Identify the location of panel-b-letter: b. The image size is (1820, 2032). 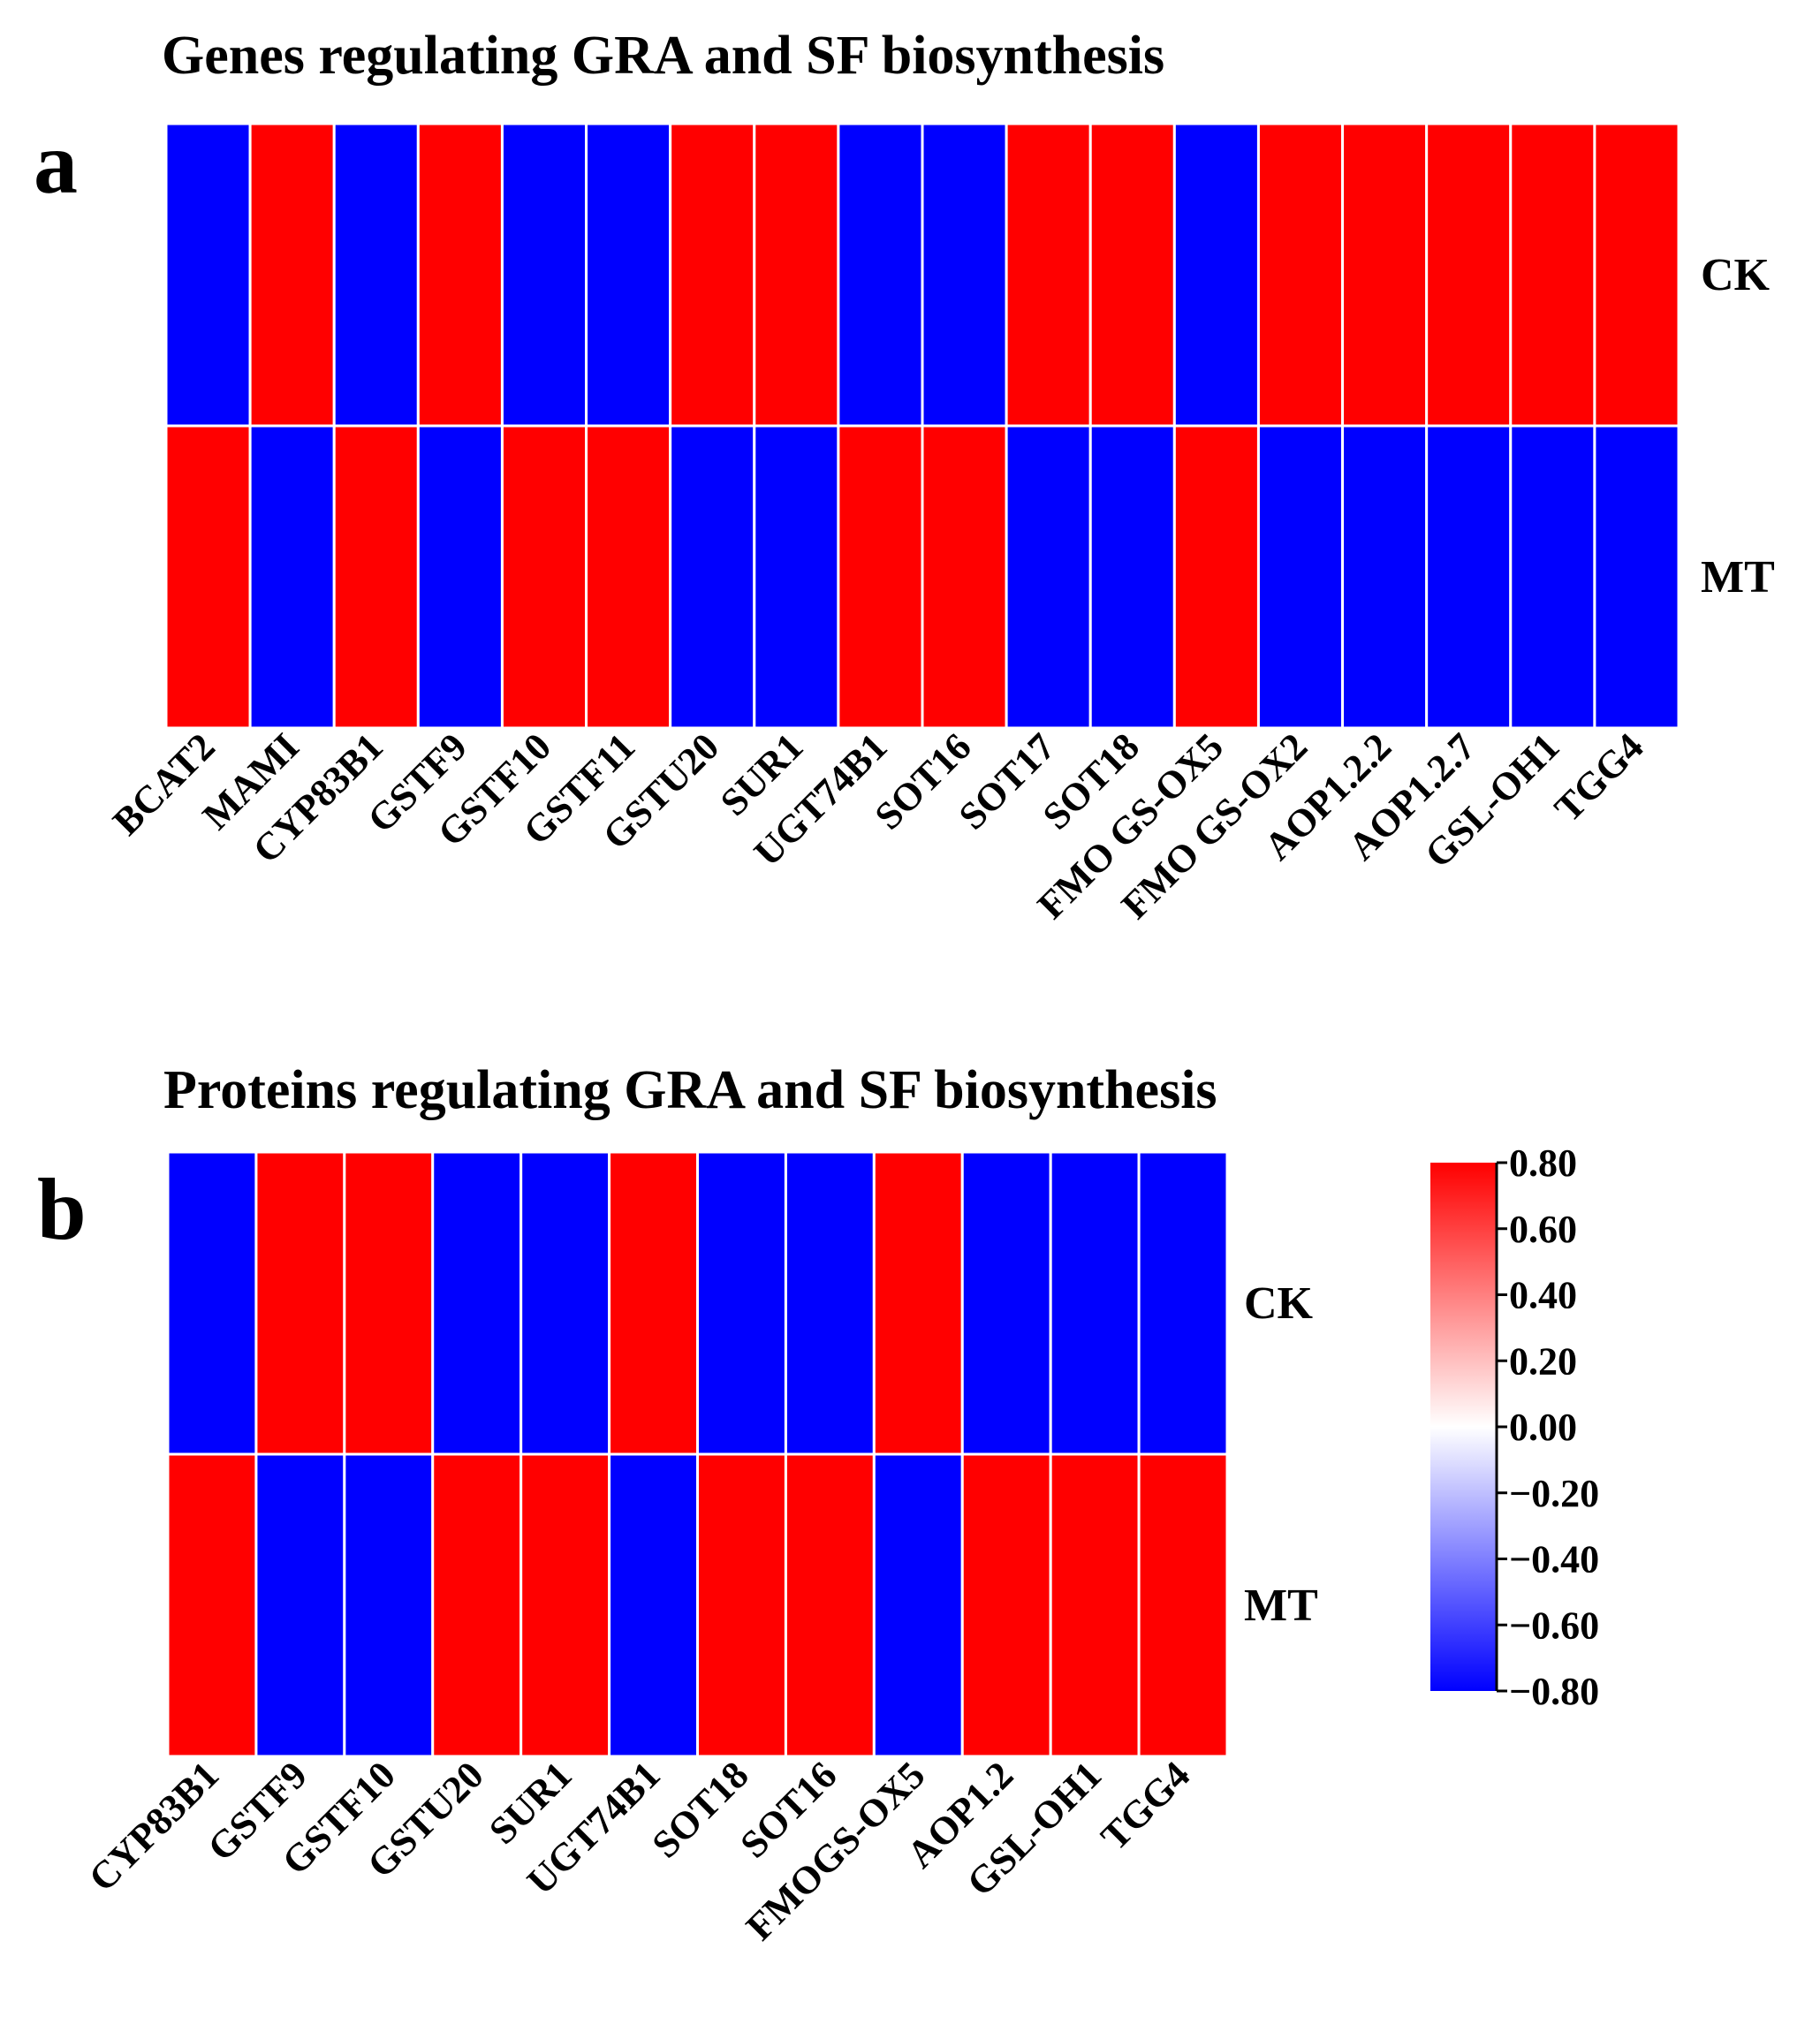
(62, 1209).